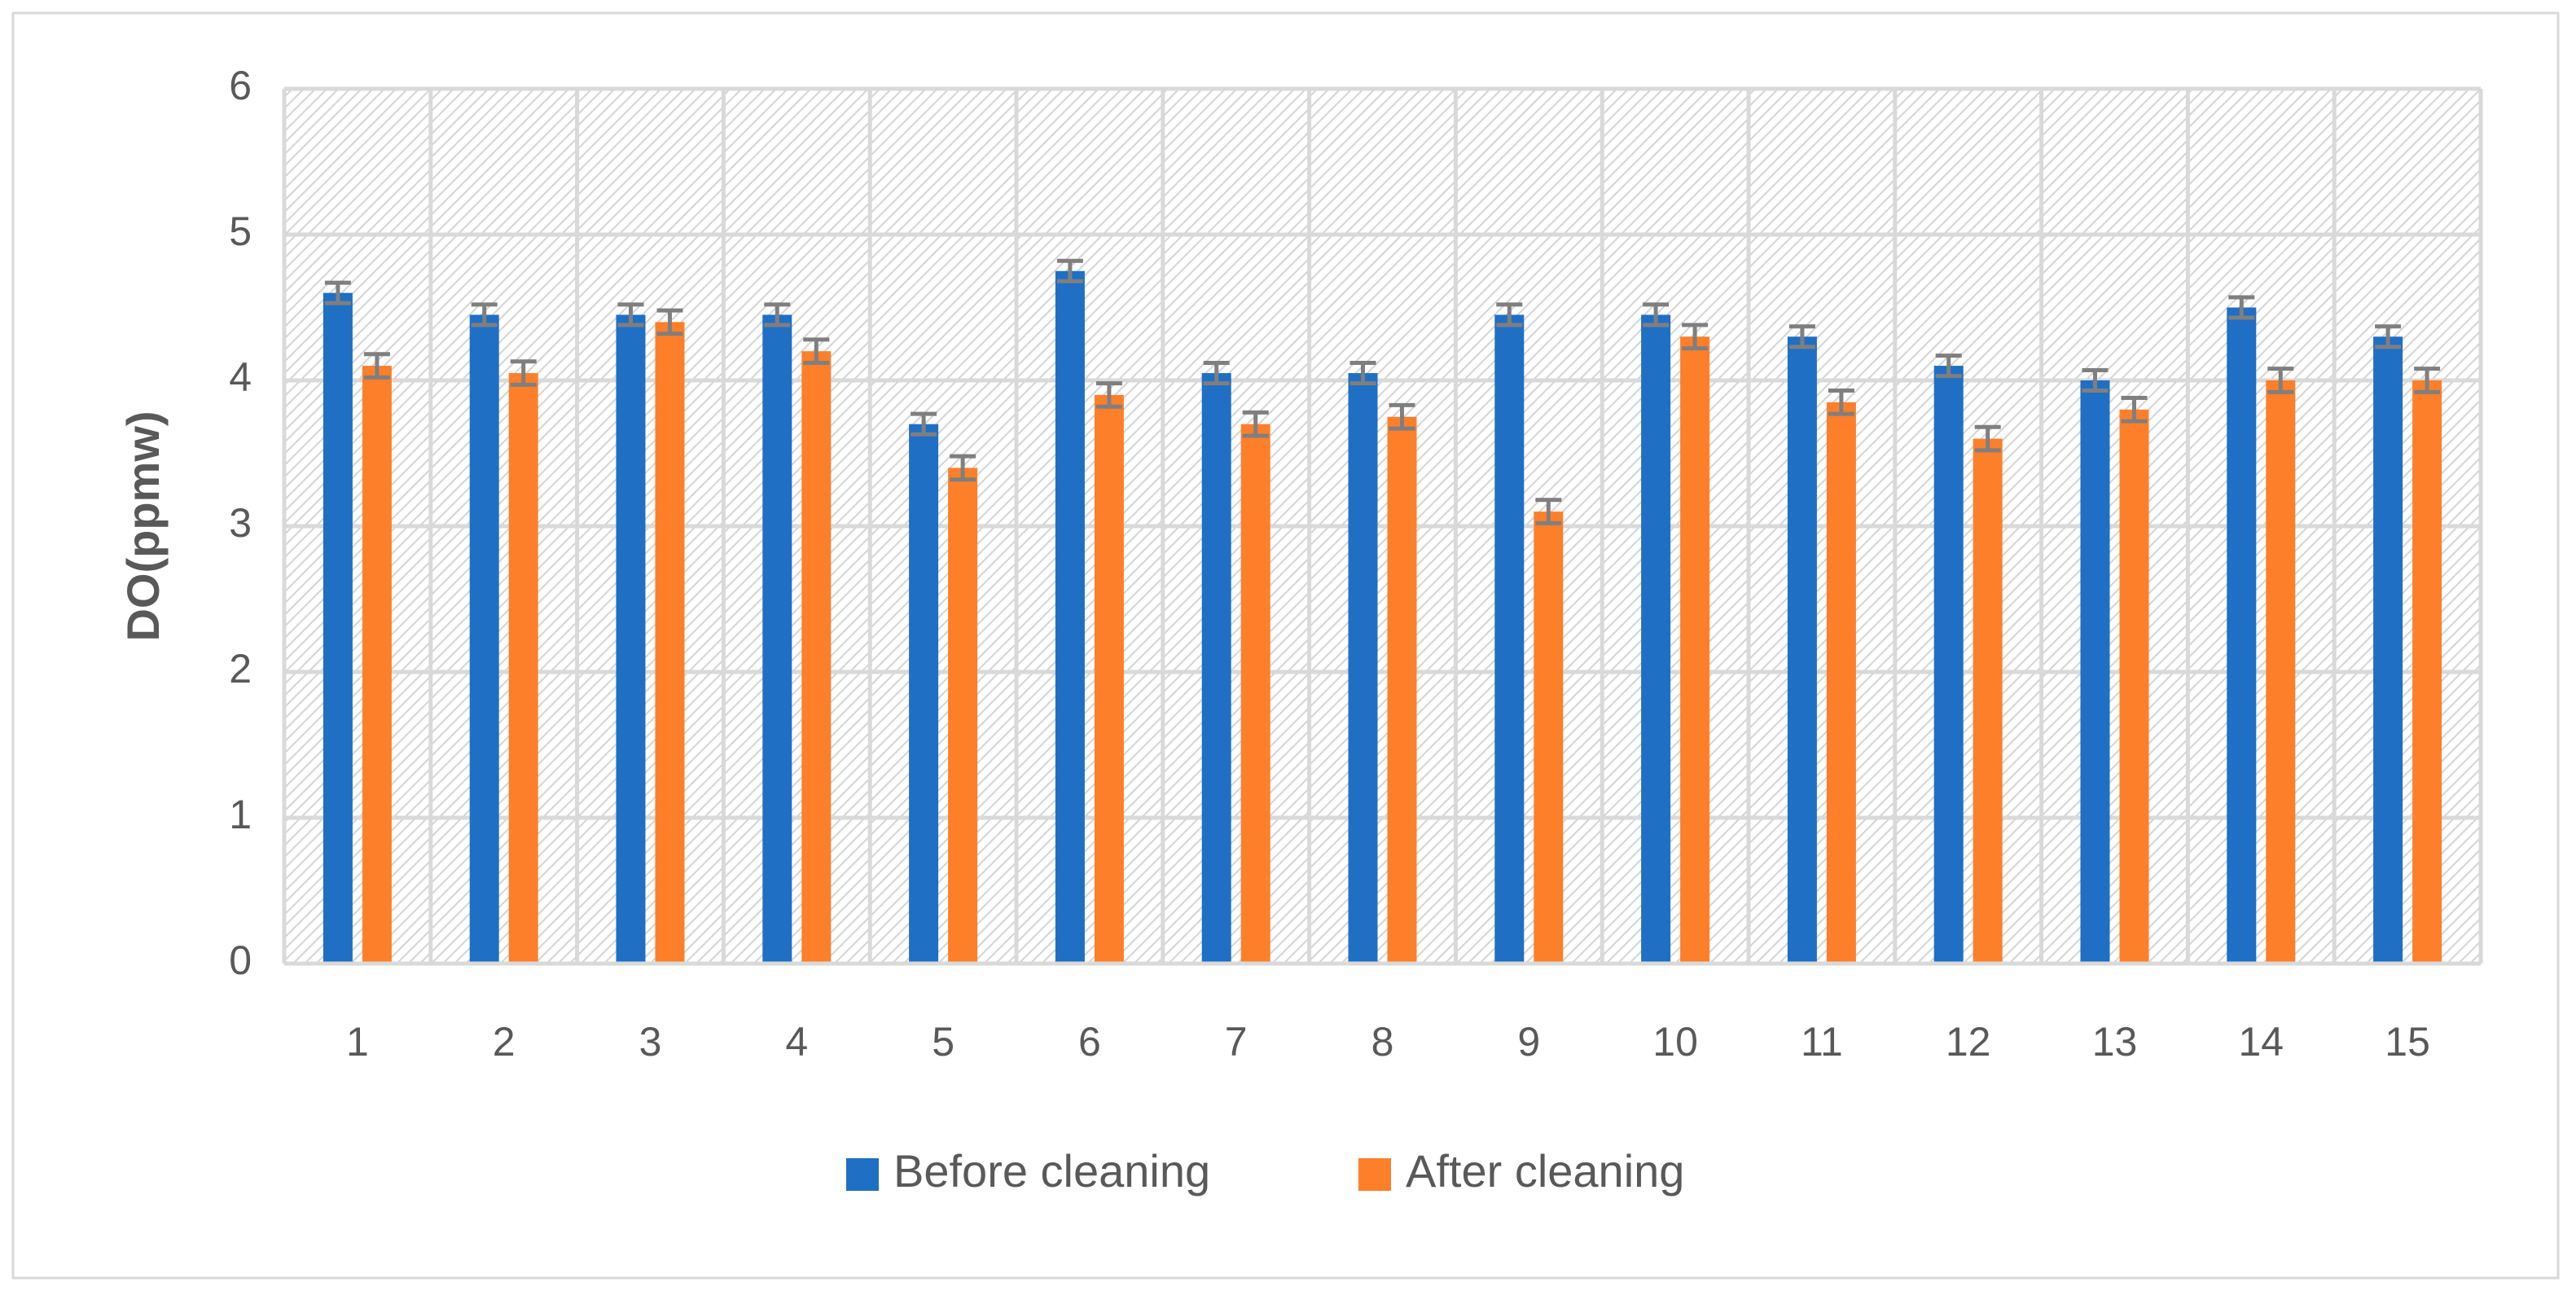 The height and width of the screenshot is (1291, 2576). I want to click on x-tick-label: 4, so click(796, 1042).